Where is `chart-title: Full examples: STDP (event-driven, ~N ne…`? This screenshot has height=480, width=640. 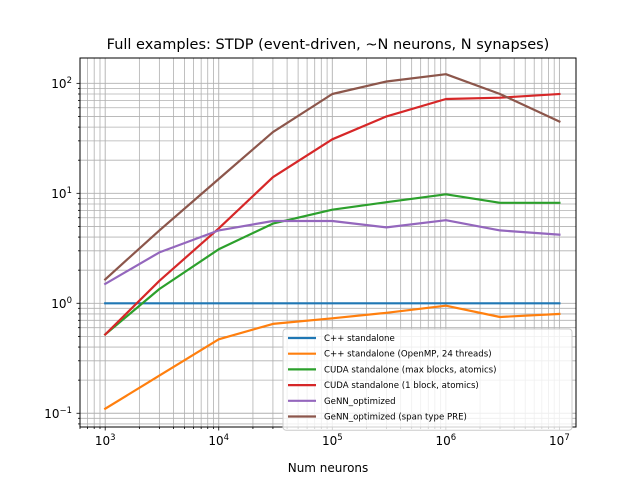
chart-title: Full examples: STDP (event-driven, ~N ne… is located at coordinates (328, 45).